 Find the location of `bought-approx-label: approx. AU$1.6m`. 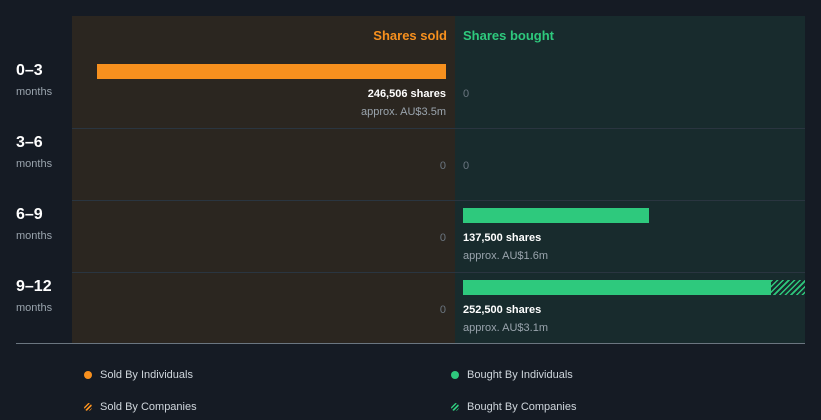

bought-approx-label: approx. AU$1.6m is located at coordinates (505, 256).